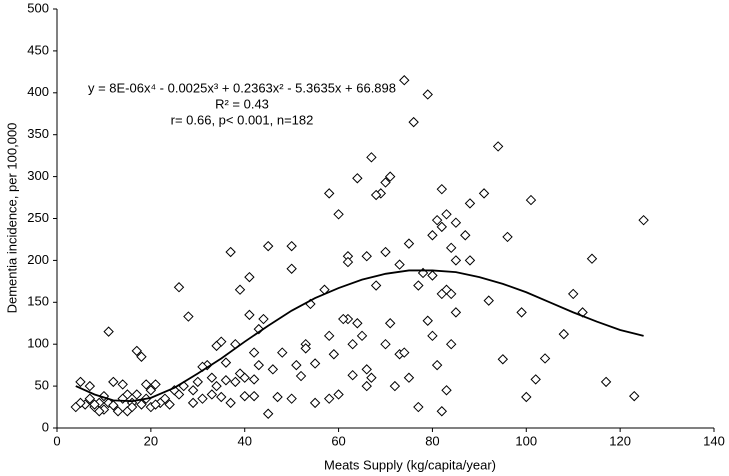  Describe the element at coordinates (526, 440) in the screenshot. I see `x-tick-label: 100` at that location.